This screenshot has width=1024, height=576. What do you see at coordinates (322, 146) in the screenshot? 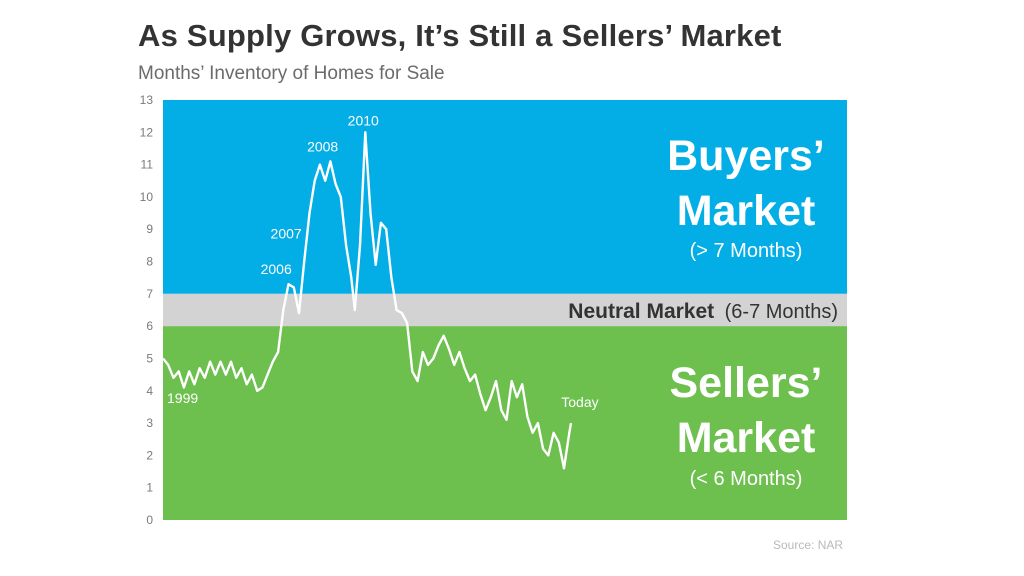
I see `annotation-2008: 2008` at bounding box center [322, 146].